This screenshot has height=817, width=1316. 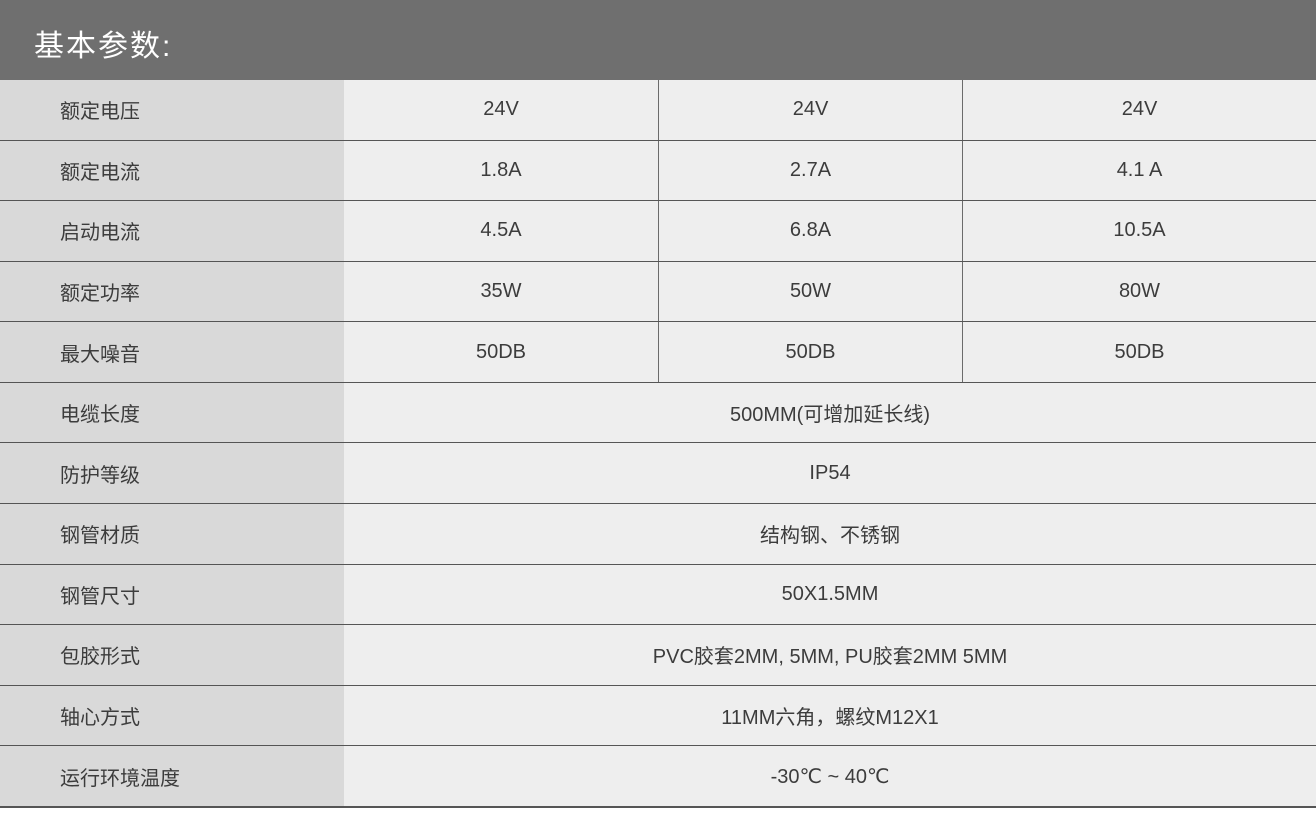 I want to click on row-label: 防护等级, so click(x=172, y=473).